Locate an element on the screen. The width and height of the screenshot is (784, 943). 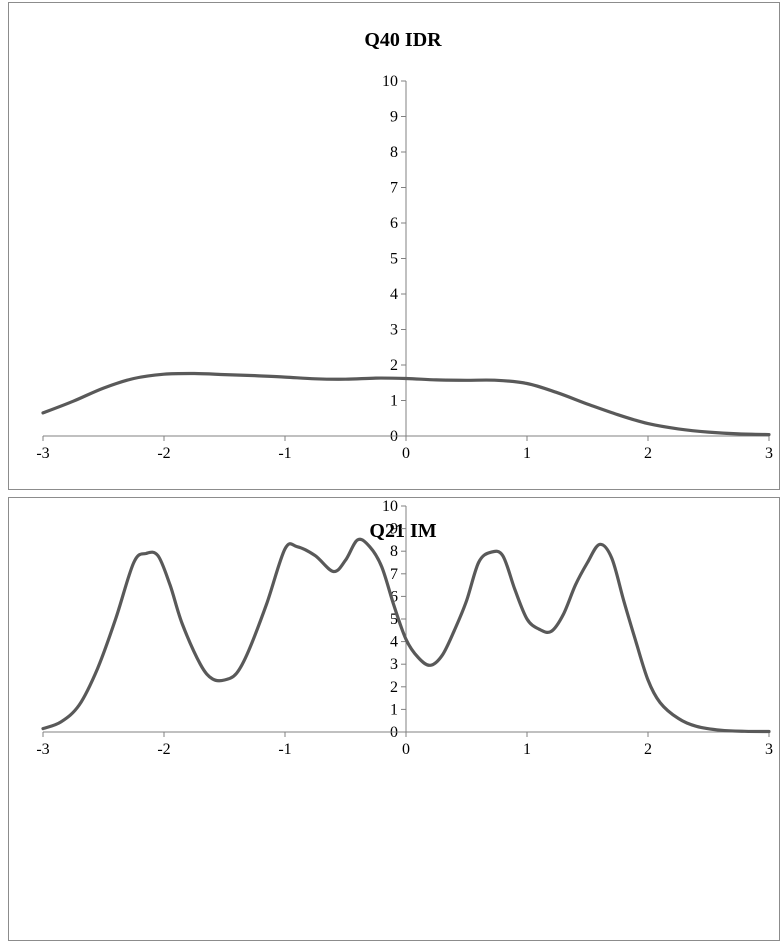
series-line is located at coordinates (406, 404).